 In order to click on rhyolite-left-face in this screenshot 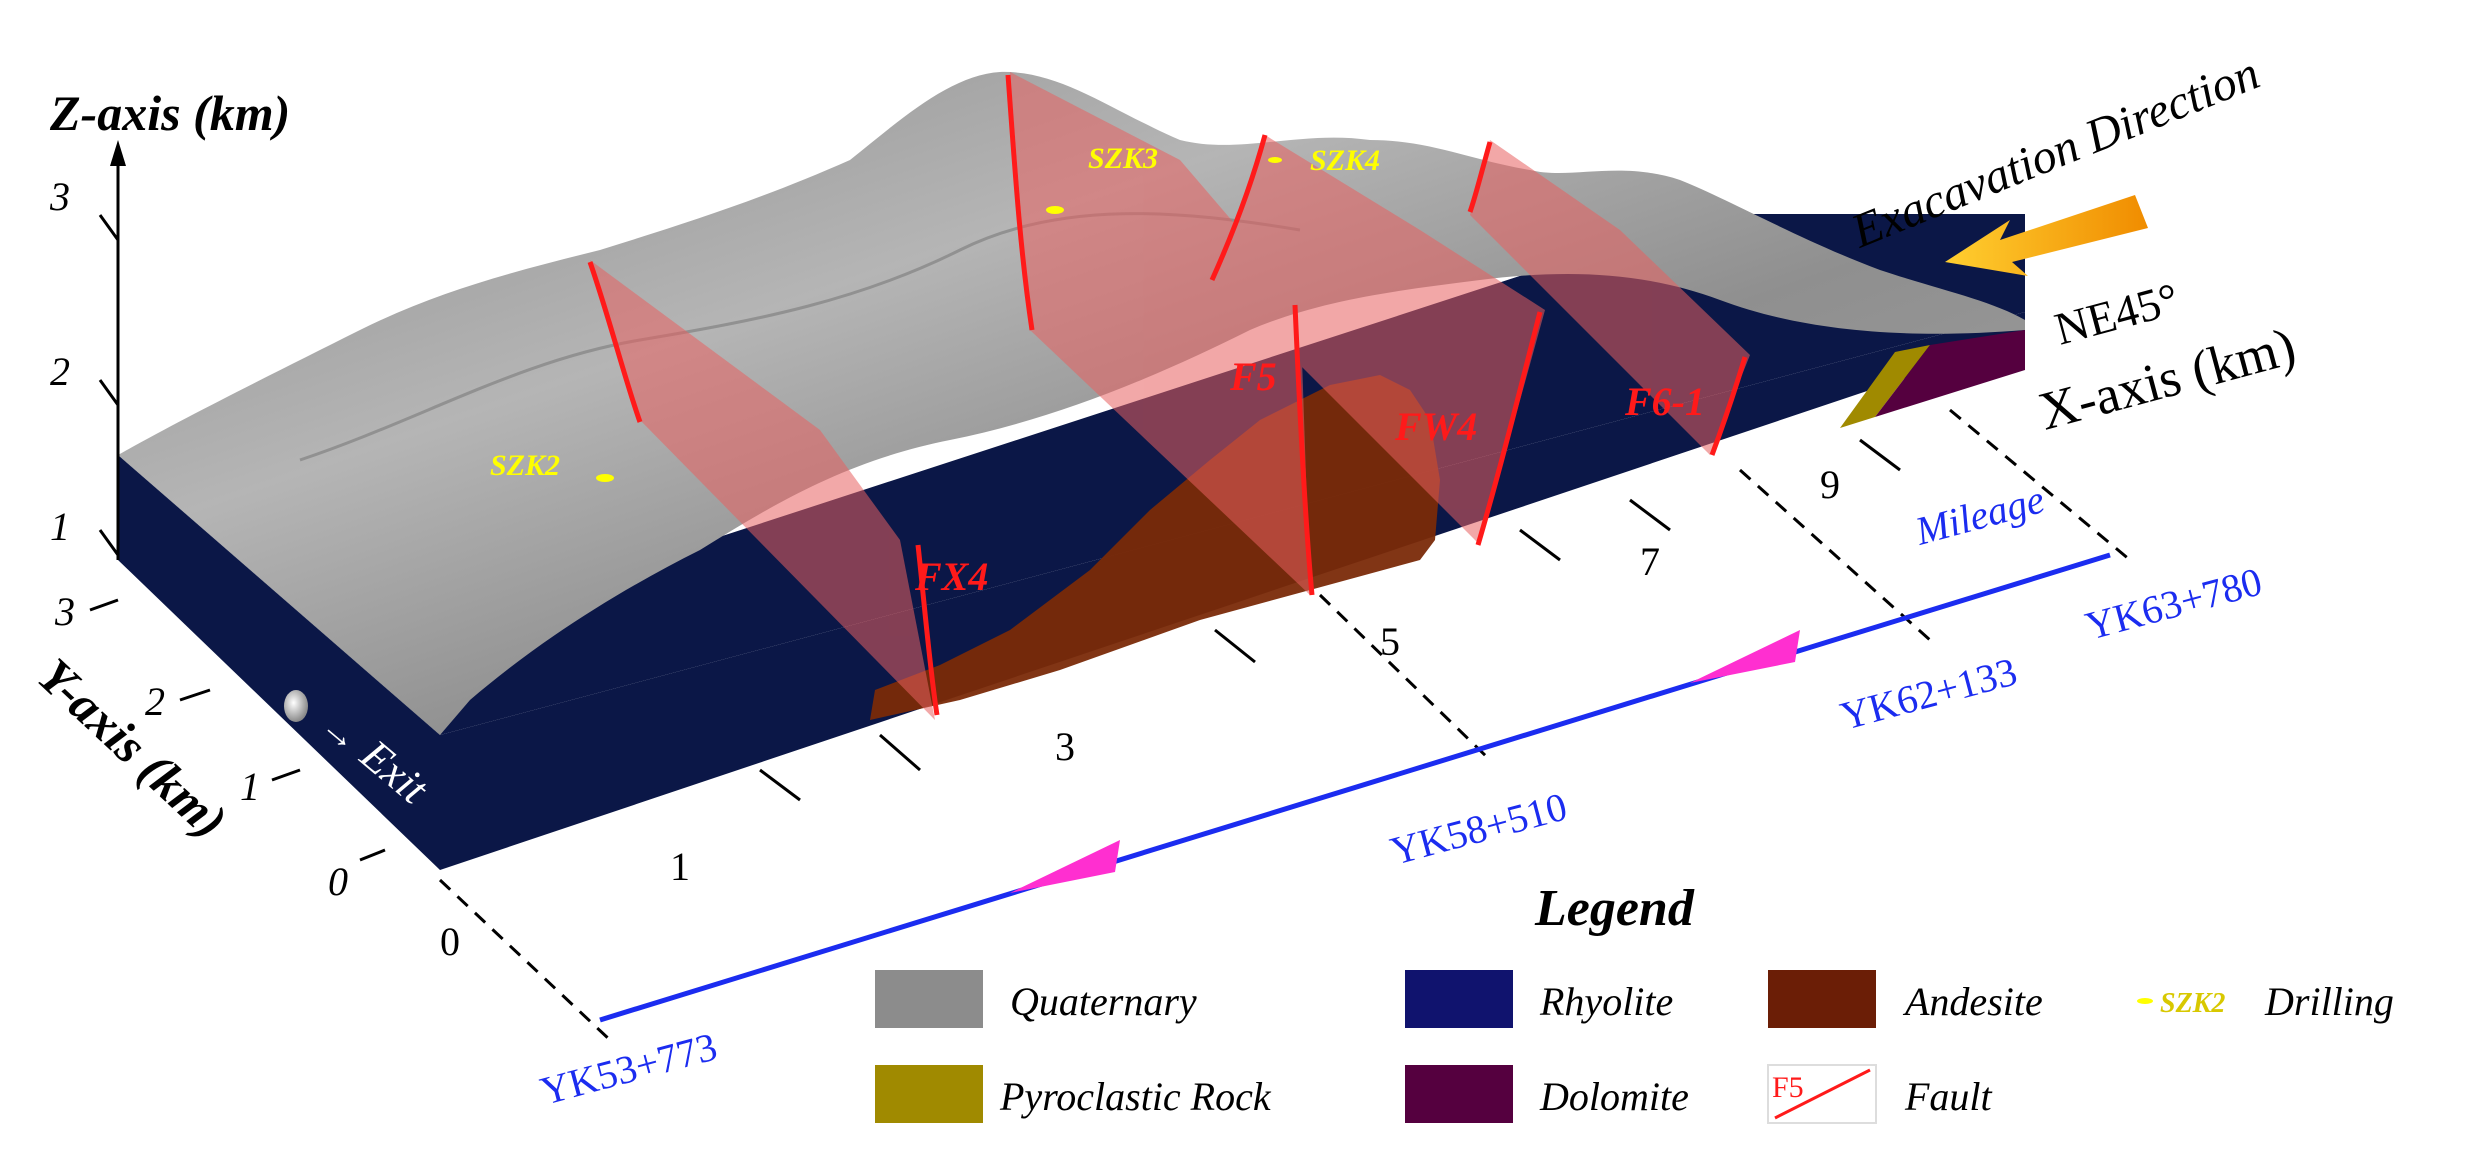, I will do `click(279, 662)`.